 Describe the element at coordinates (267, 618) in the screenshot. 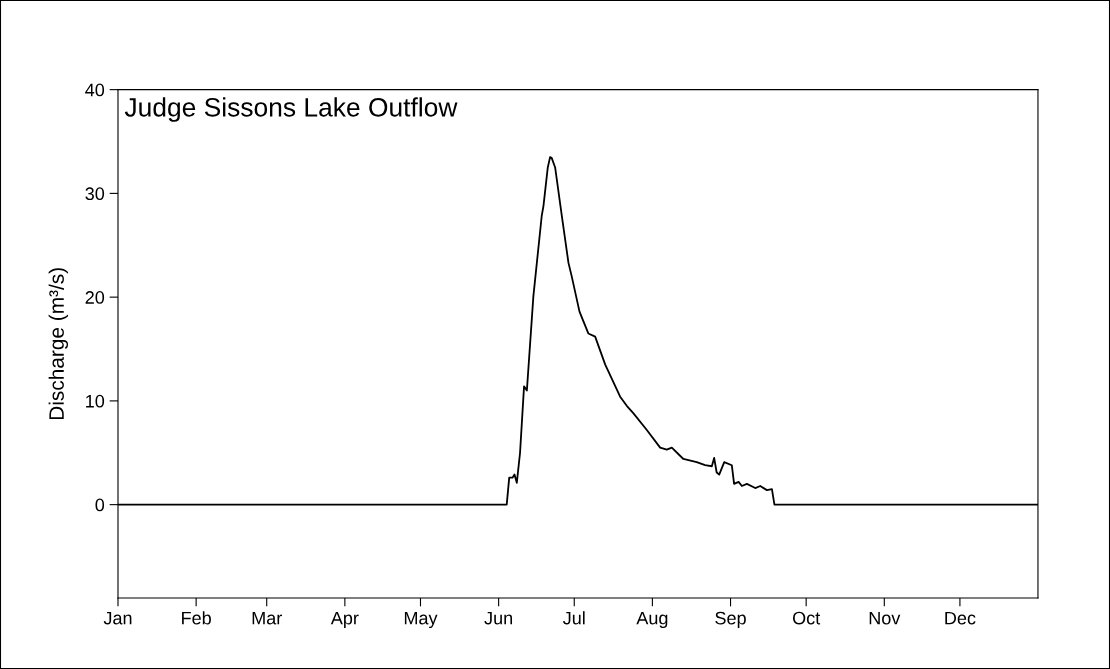

I see `x-tick-label: Mar` at that location.